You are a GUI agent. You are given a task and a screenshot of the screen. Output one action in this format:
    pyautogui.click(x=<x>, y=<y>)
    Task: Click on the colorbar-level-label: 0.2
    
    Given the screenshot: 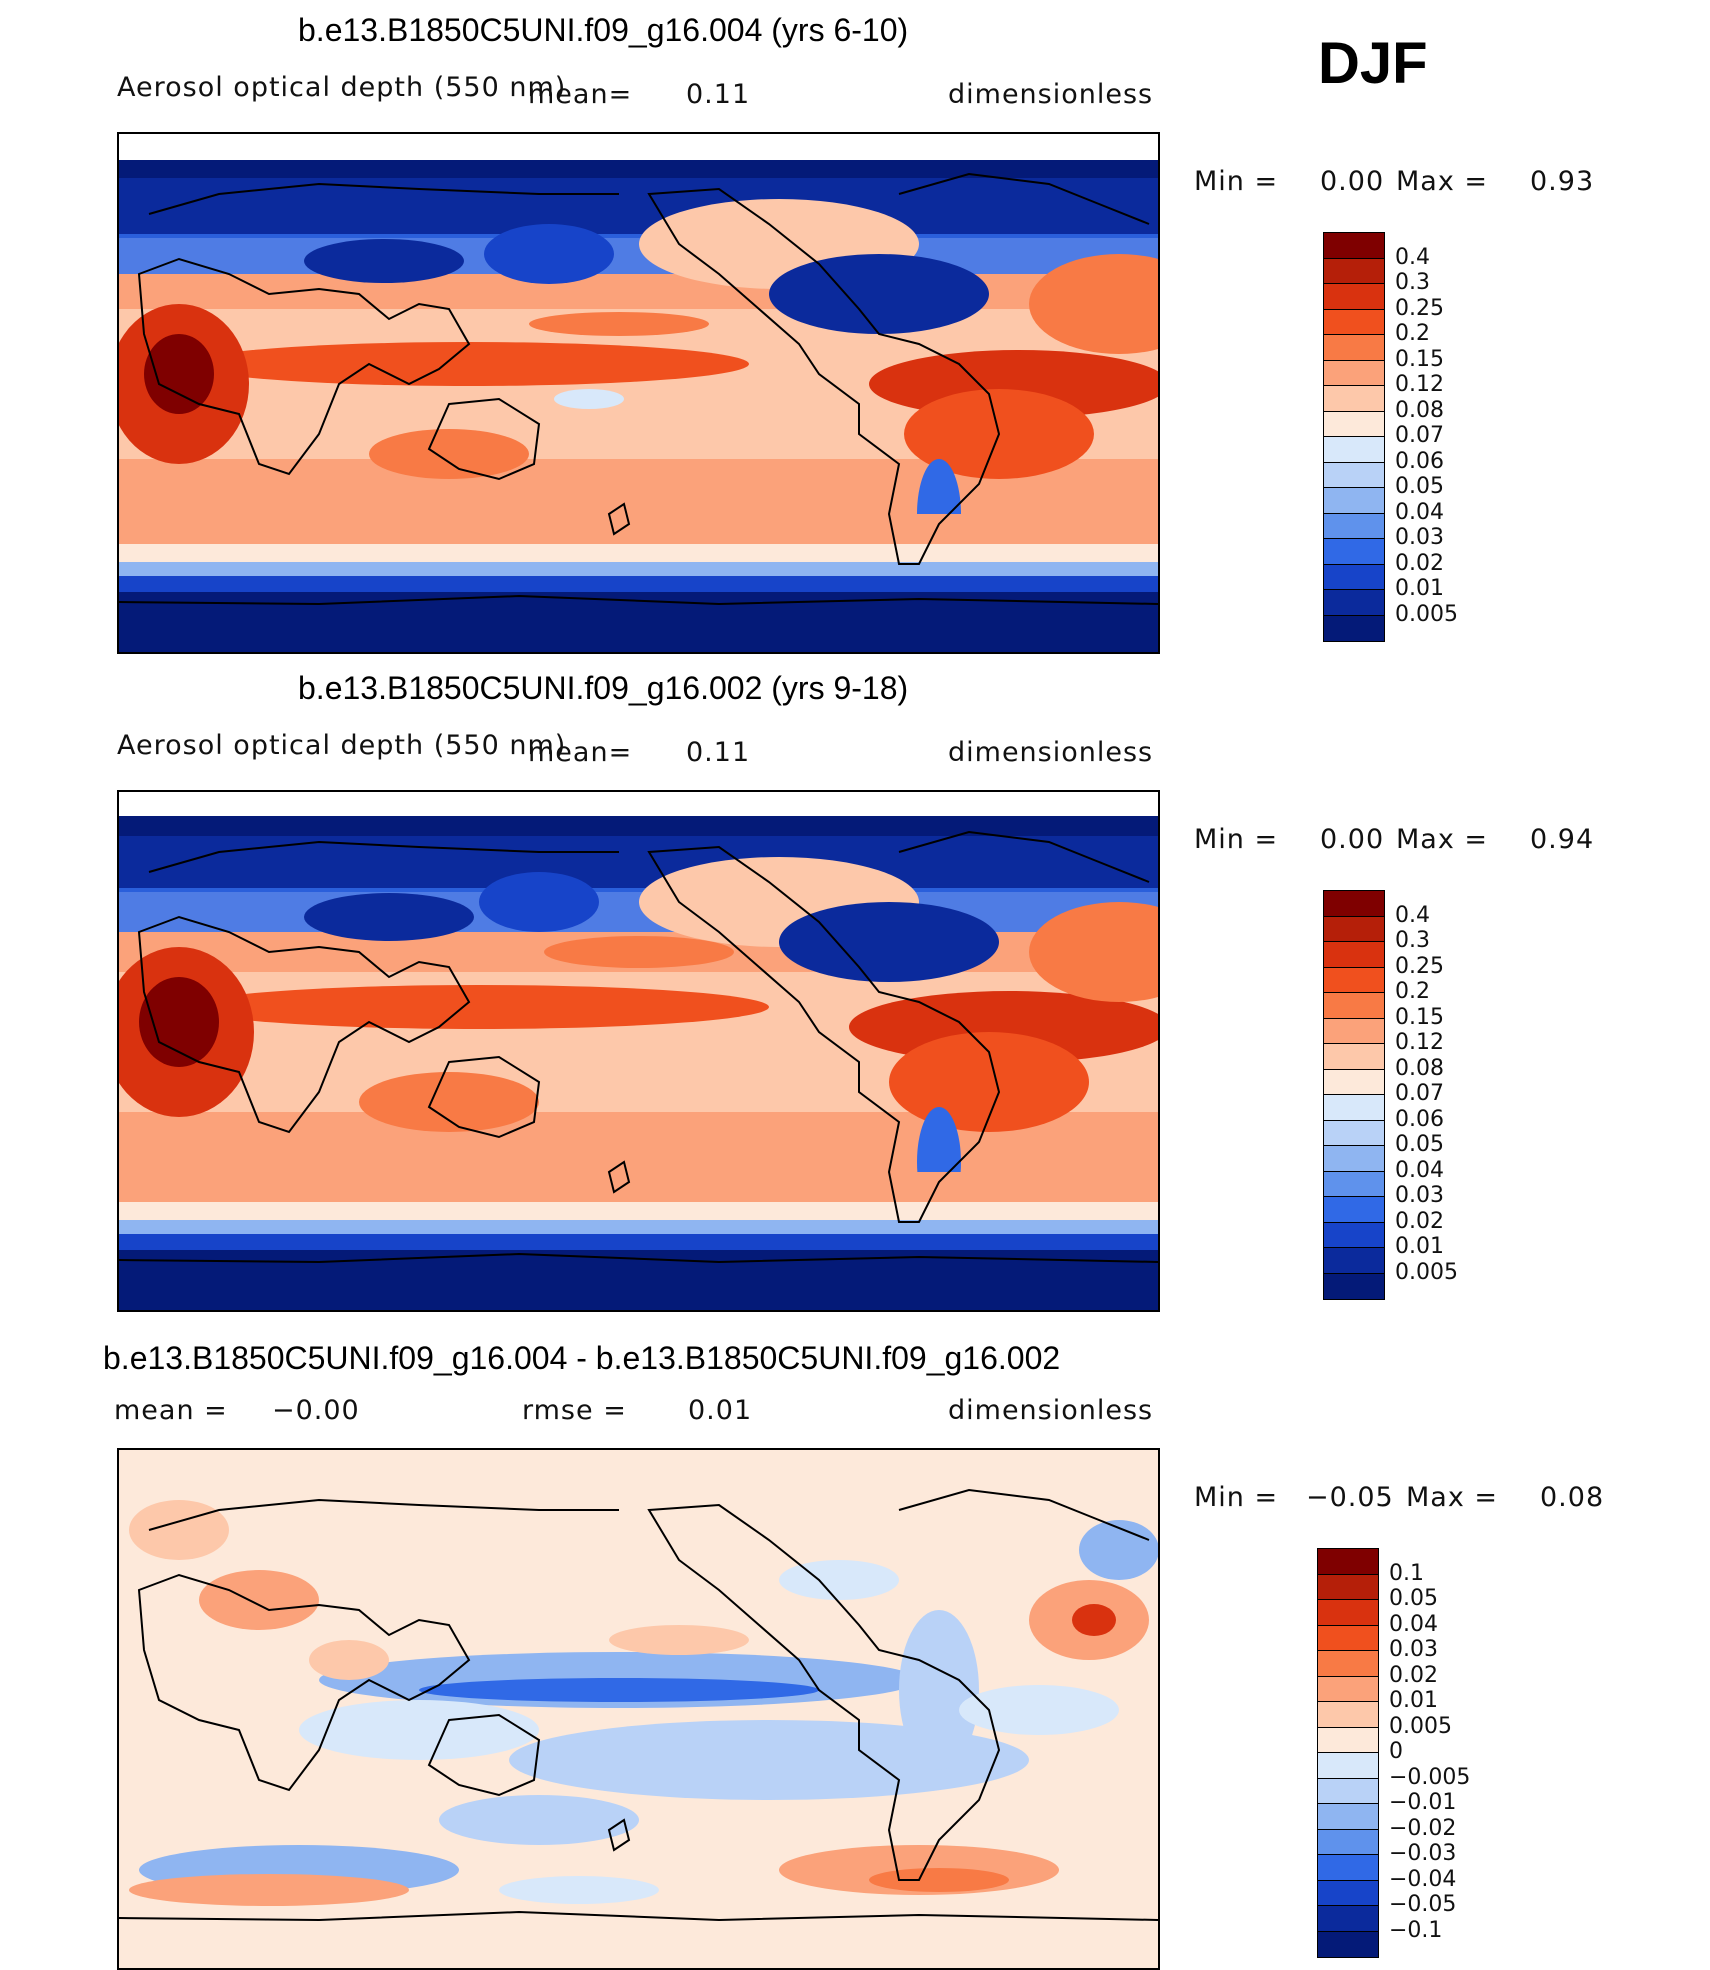 What is the action you would take?
    pyautogui.click(x=1412, y=991)
    